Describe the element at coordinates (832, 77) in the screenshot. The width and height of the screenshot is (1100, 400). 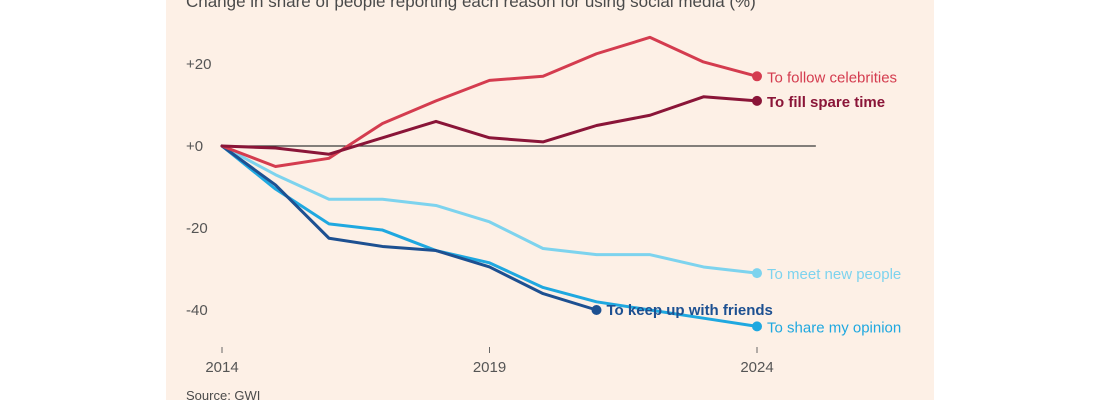
I see `series-label: To follow celebrities` at that location.